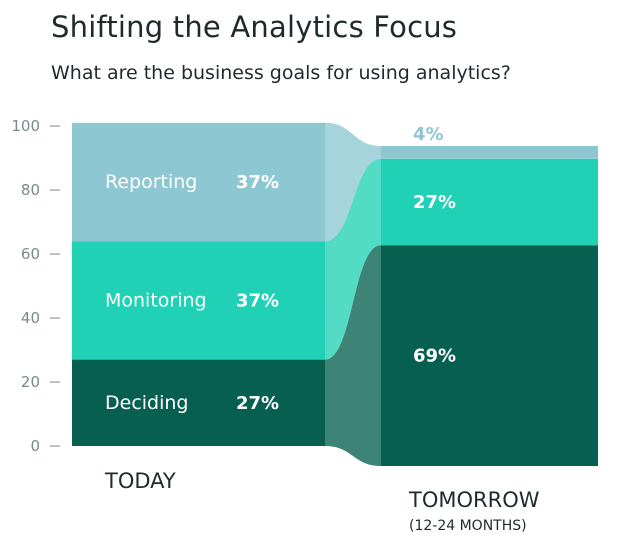 The width and height of the screenshot is (623, 546). What do you see at coordinates (254, 27) in the screenshot?
I see `chart-title: Shifting the Analytics Focus` at bounding box center [254, 27].